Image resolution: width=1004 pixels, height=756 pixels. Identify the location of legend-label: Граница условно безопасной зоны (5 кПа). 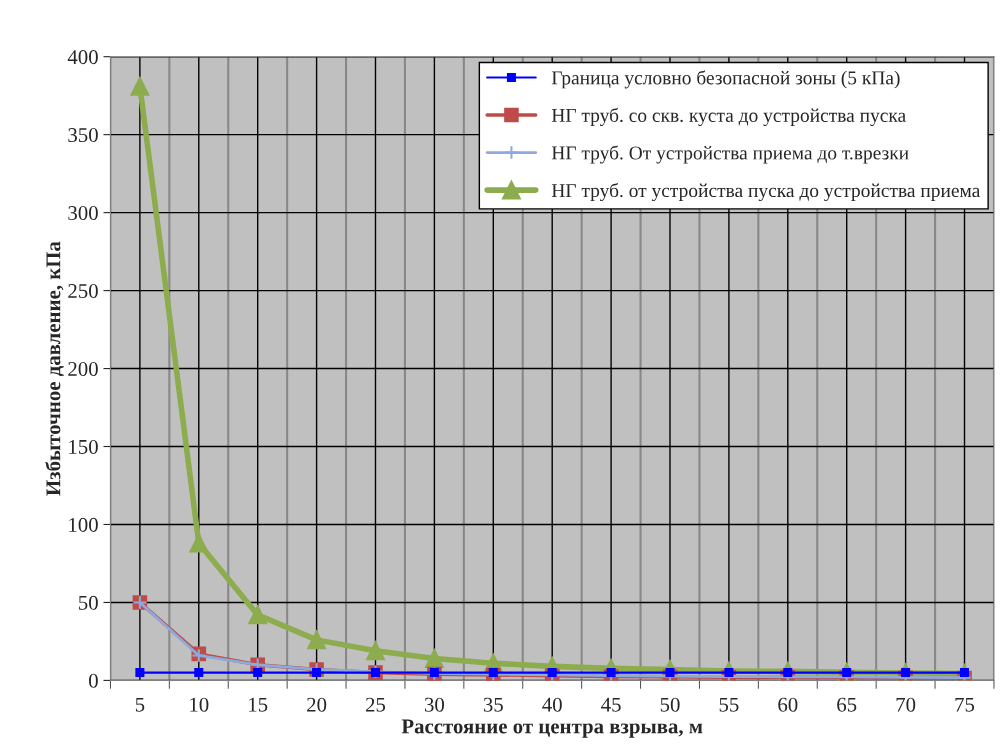
(725, 79).